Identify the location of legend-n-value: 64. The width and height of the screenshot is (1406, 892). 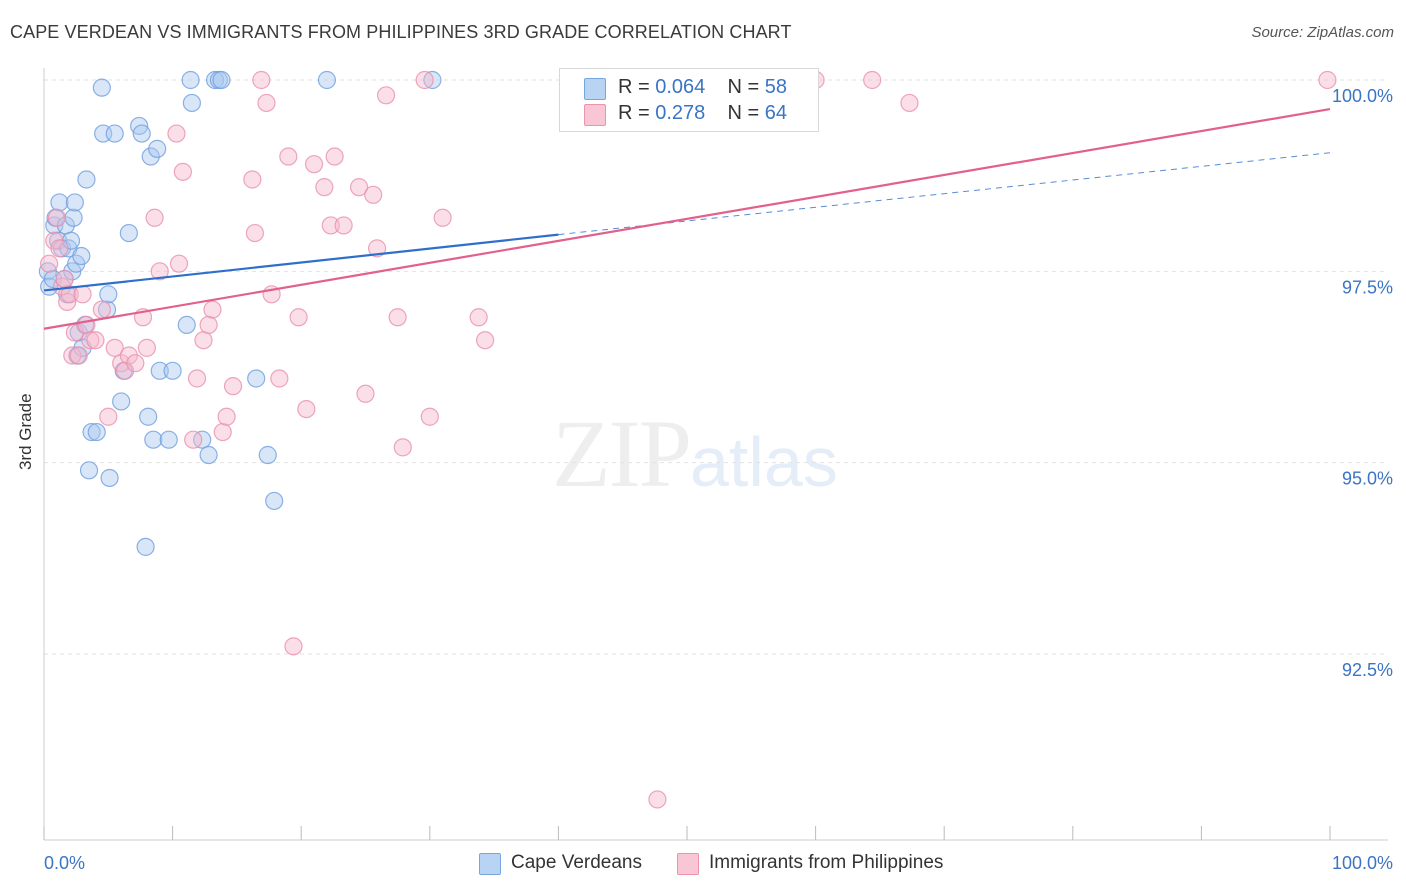
(776, 113).